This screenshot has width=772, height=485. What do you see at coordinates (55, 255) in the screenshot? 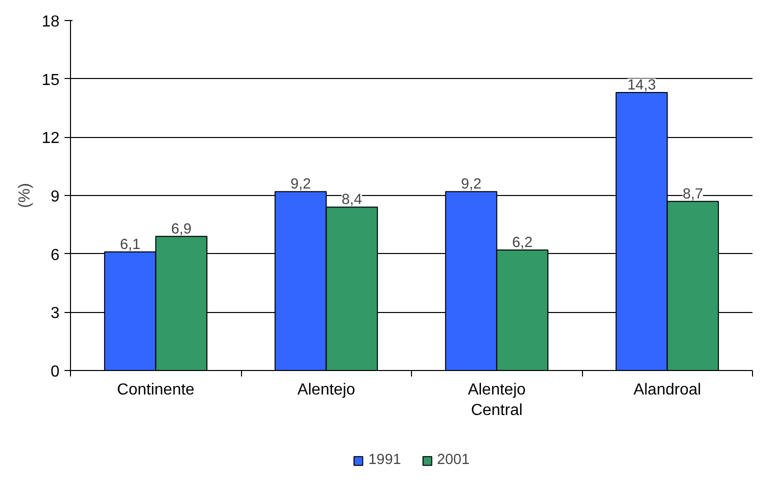
I see `y-tick-label: 6` at bounding box center [55, 255].